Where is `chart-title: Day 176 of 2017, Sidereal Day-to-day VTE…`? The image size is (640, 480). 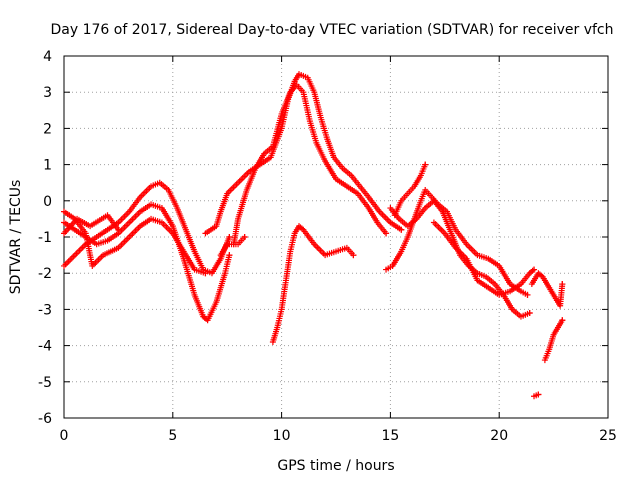 chart-title: Day 176 of 2017, Sidereal Day-to-day VTE… is located at coordinates (331, 30).